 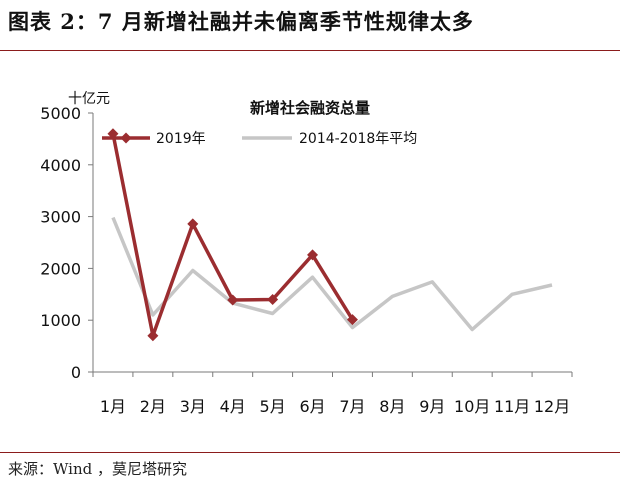 I want to click on y-tick-label-1: 1000, so click(x=60, y=320).